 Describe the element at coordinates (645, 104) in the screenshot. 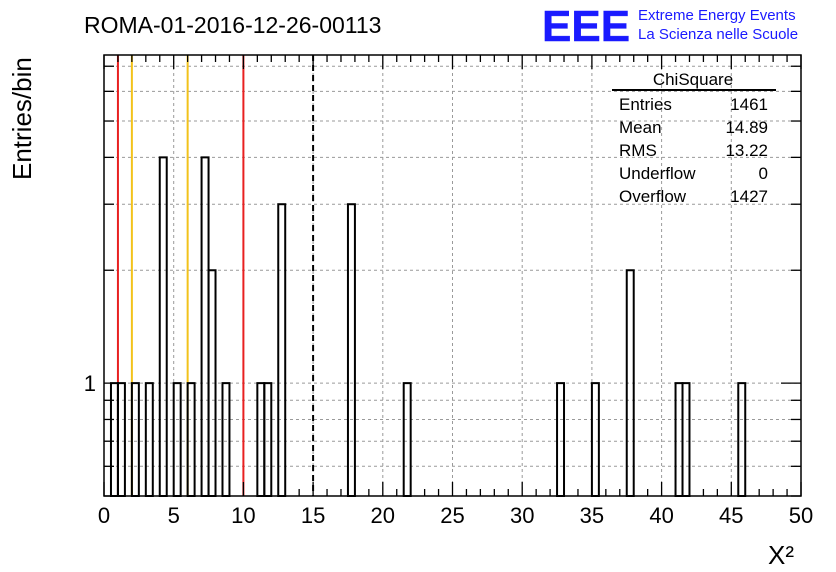

I see `stats-entries-label: Entries` at that location.